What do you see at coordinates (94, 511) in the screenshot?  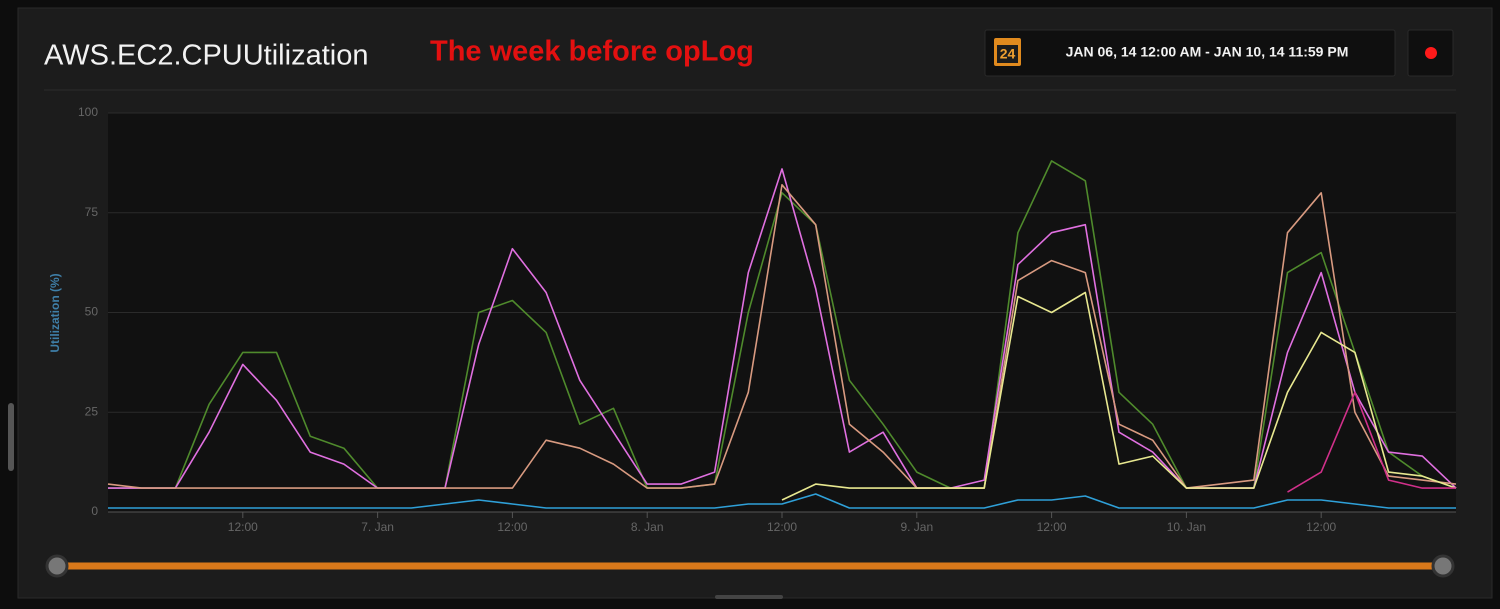 I see `y-tick-label: 0` at bounding box center [94, 511].